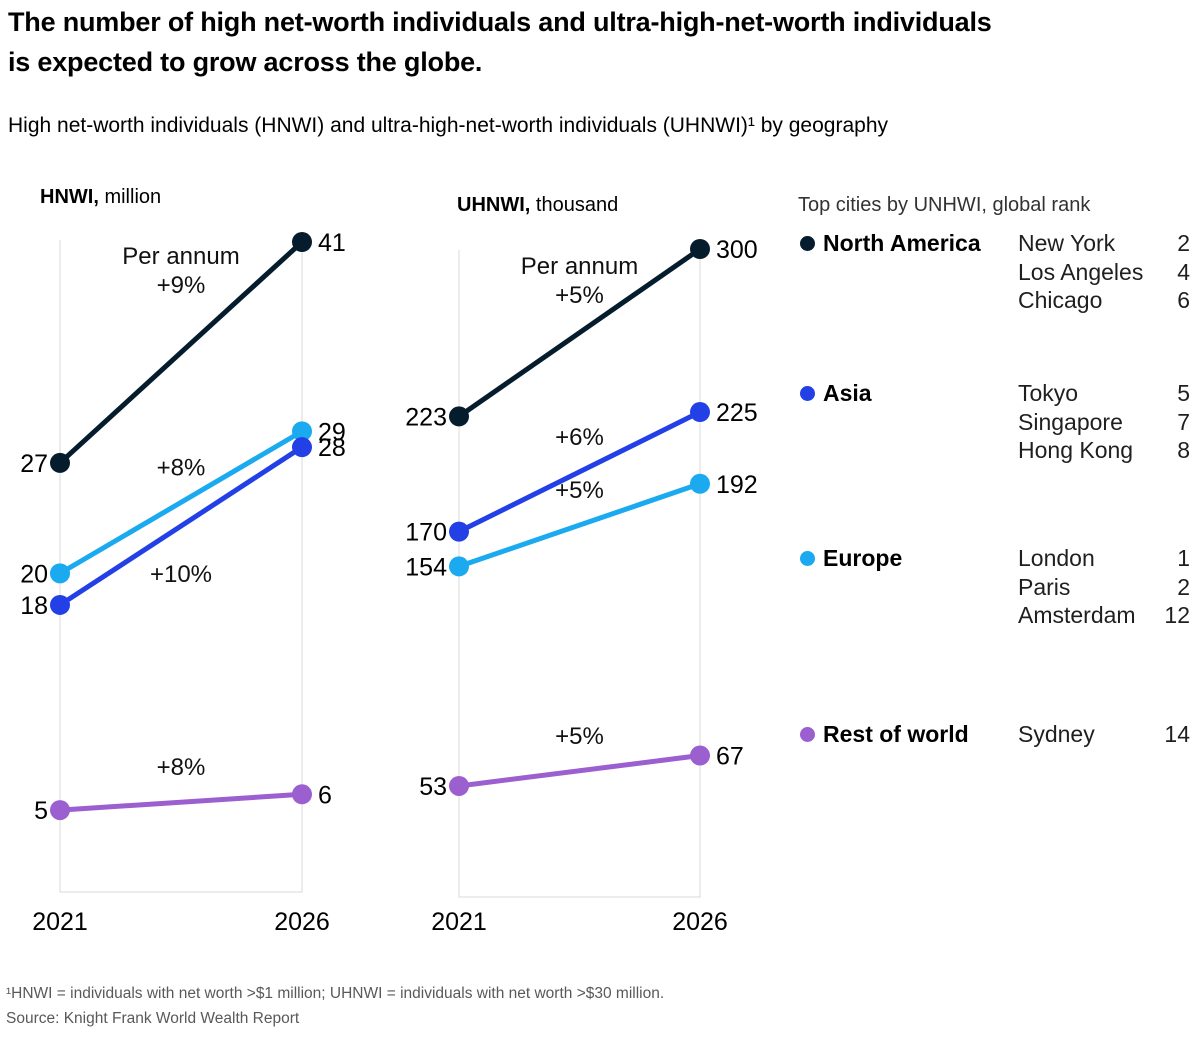 The width and height of the screenshot is (1200, 1037). What do you see at coordinates (426, 417) in the screenshot?
I see `value-label-start: 223` at bounding box center [426, 417].